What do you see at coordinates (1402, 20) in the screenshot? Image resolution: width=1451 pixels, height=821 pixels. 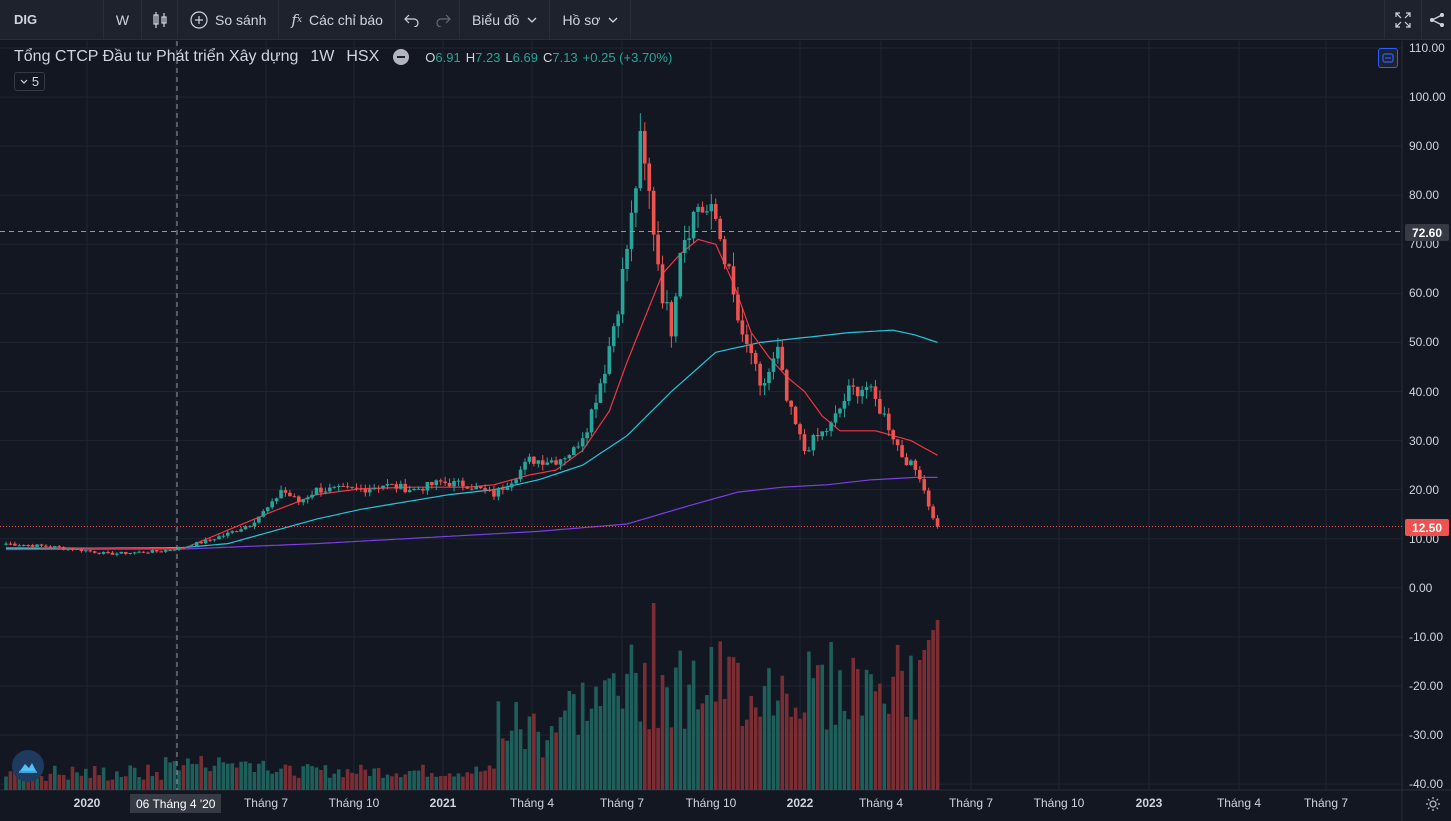 I see `fullscreen-button` at bounding box center [1402, 20].